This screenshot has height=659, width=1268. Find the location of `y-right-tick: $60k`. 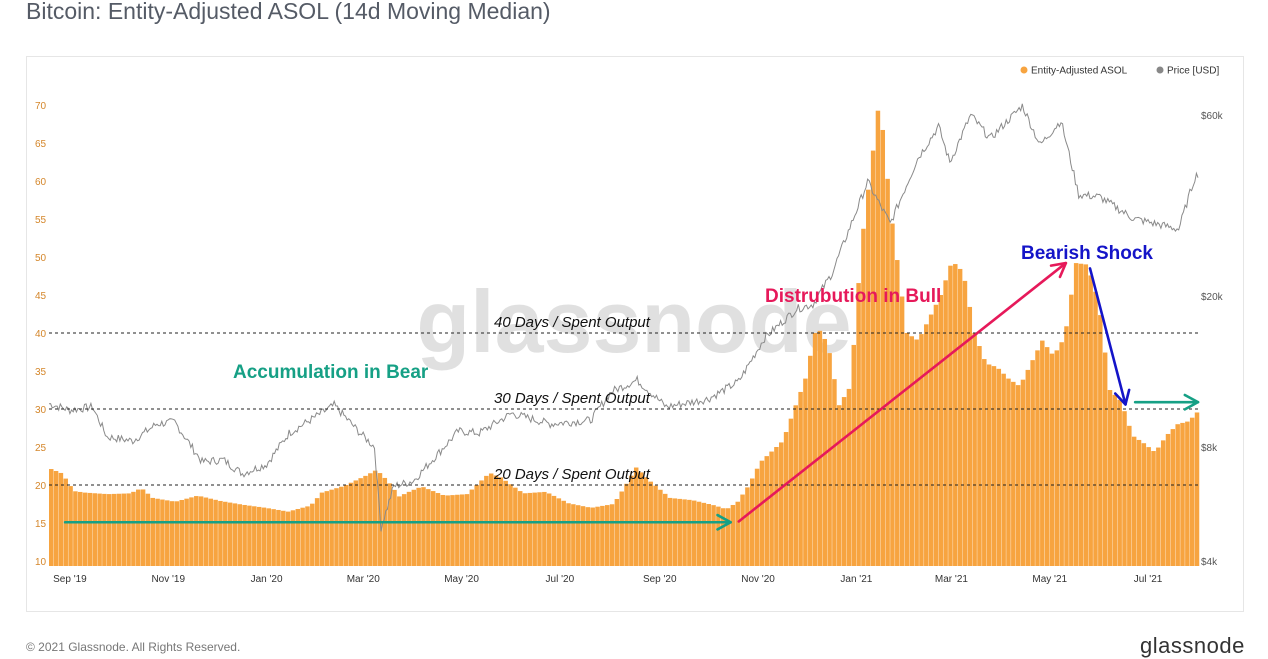

y-right-tick: $60k is located at coordinates (1212, 116).